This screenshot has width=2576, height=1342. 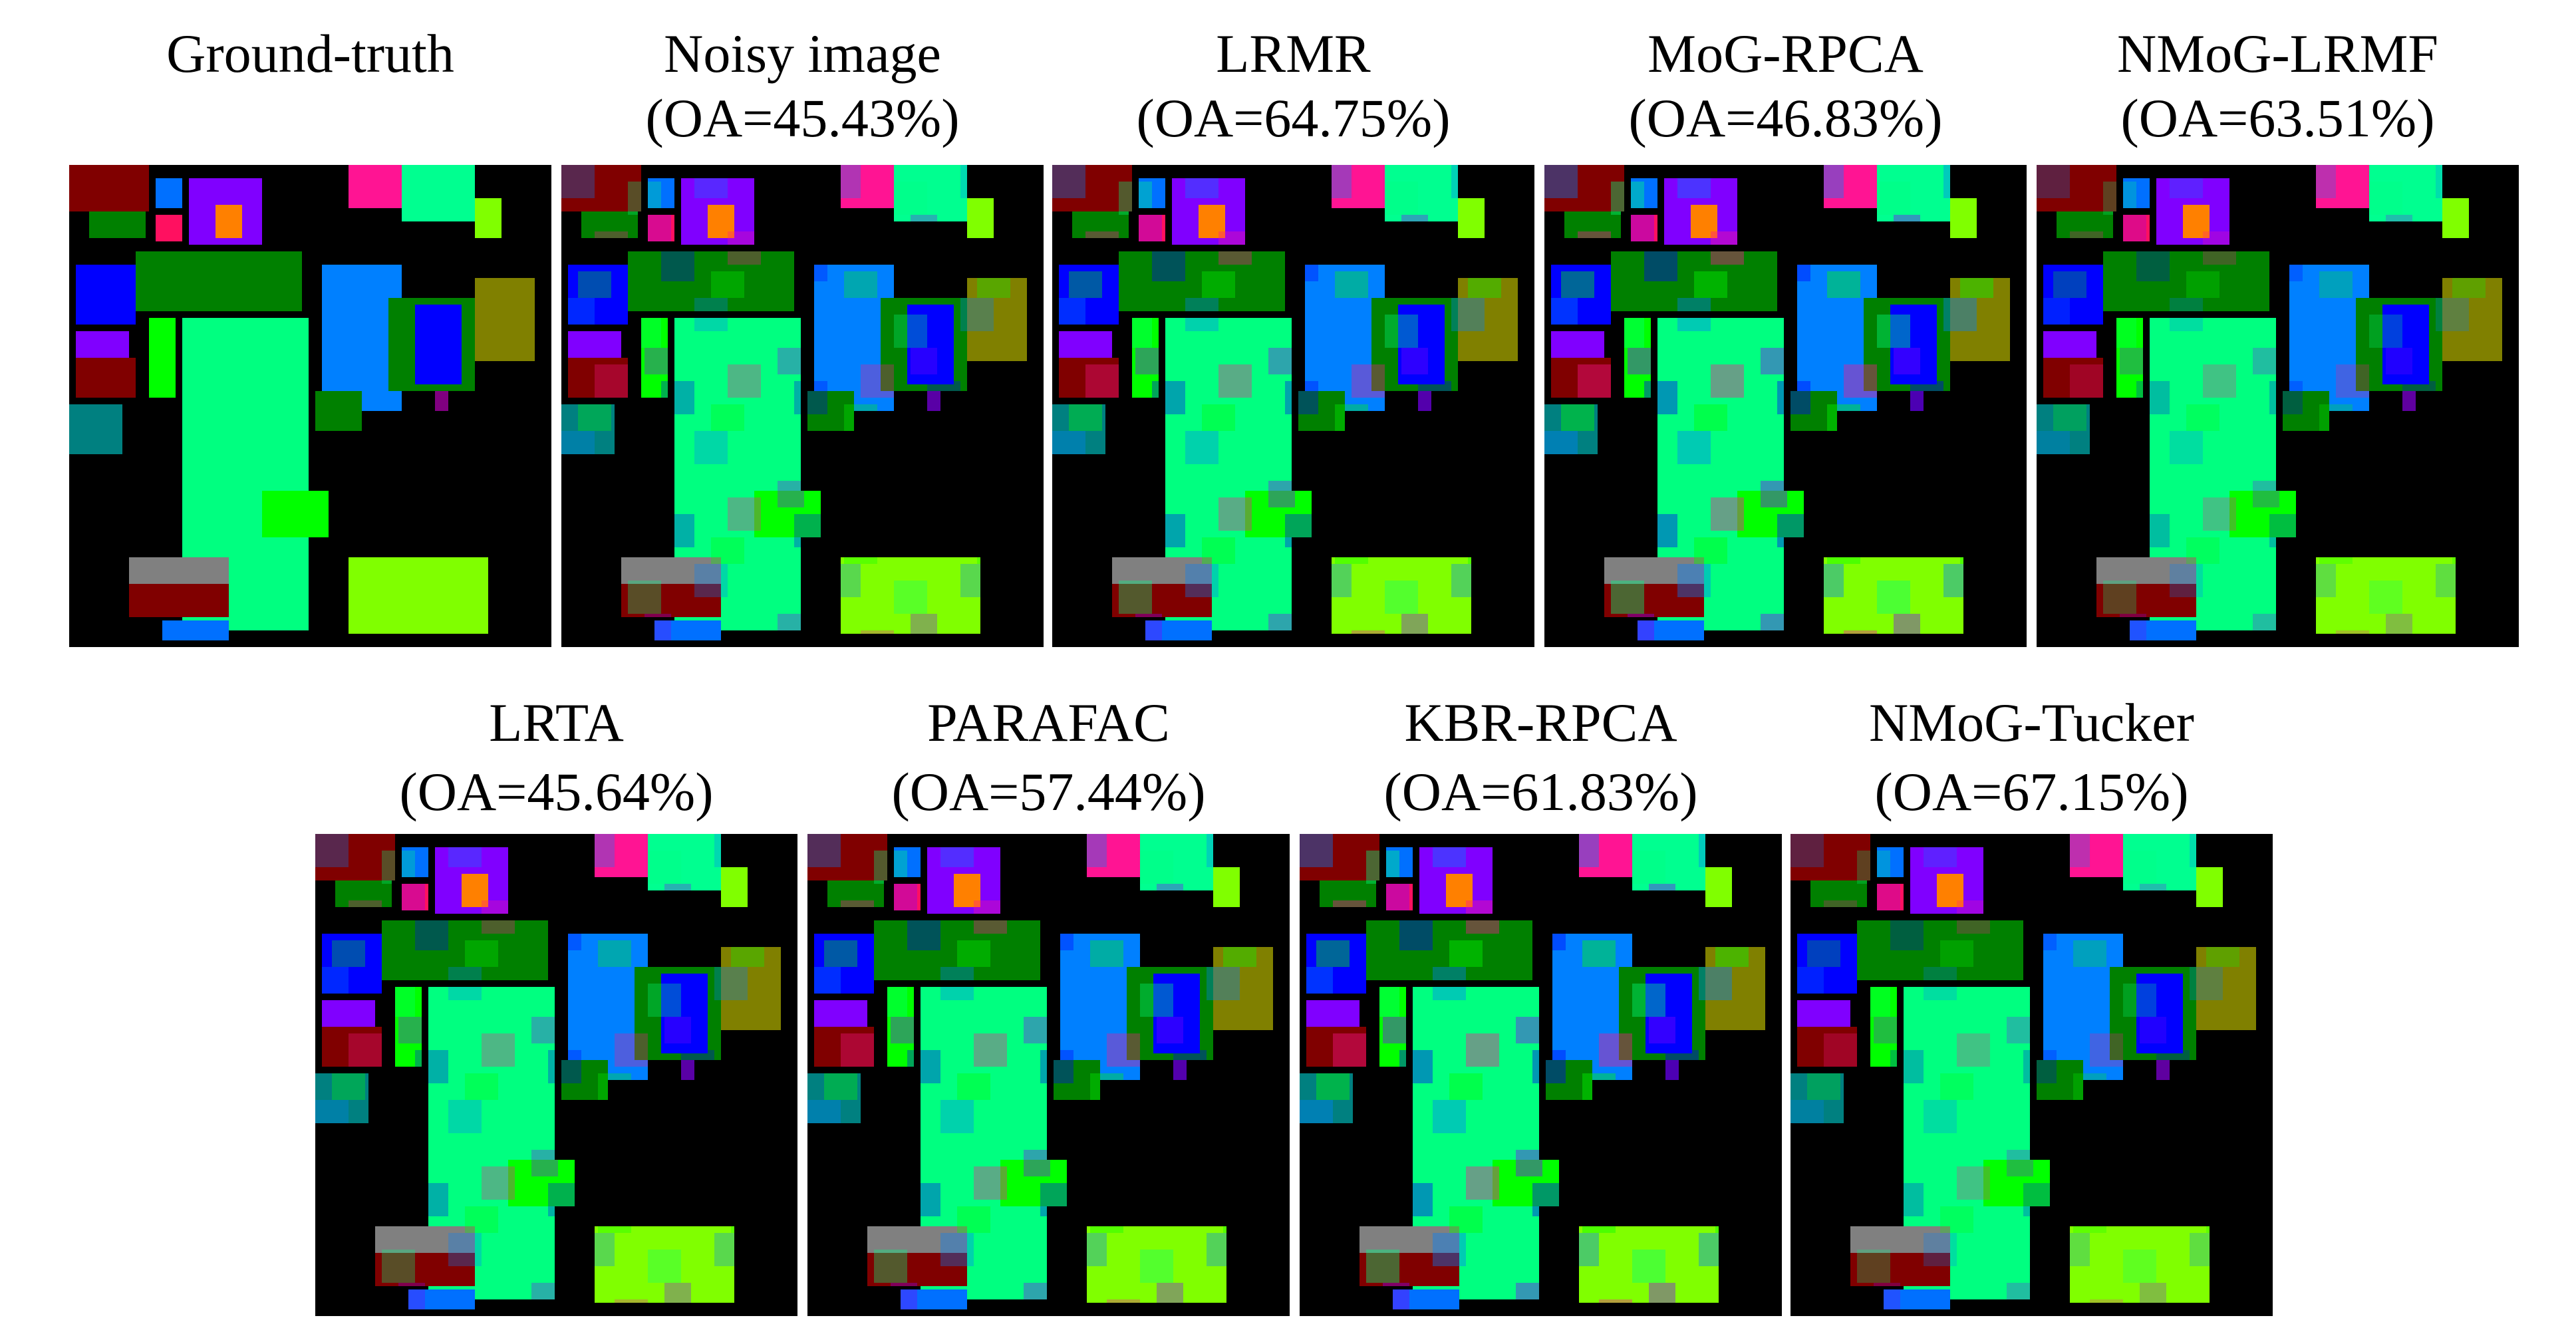 I want to click on panel-title: LRMR, so click(x=1293, y=53).